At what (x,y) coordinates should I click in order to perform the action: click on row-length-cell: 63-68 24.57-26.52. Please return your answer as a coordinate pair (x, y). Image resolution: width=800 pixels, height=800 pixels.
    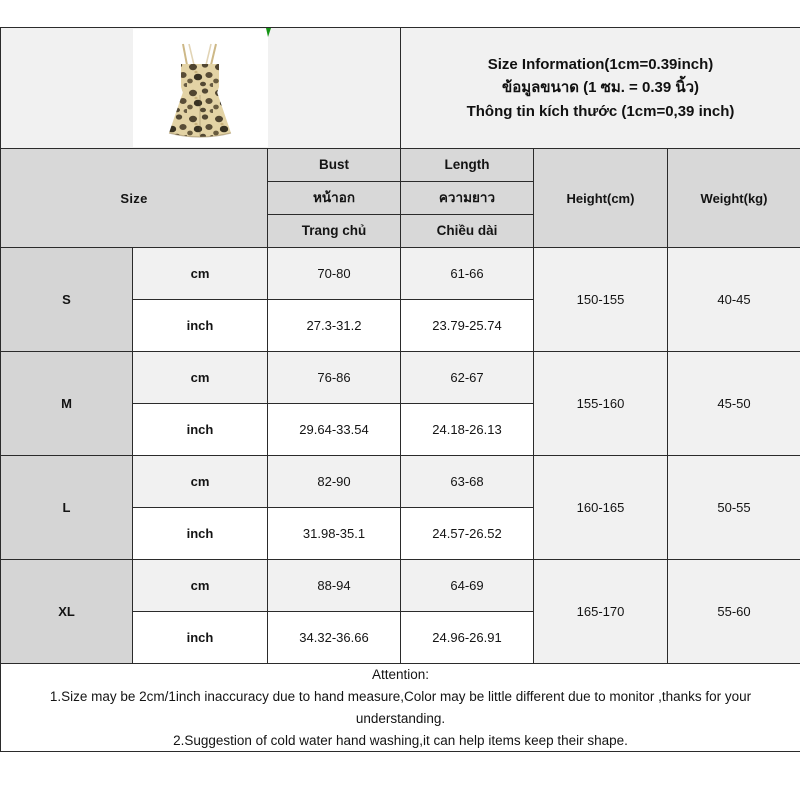
    Looking at the image, I should click on (467, 507).